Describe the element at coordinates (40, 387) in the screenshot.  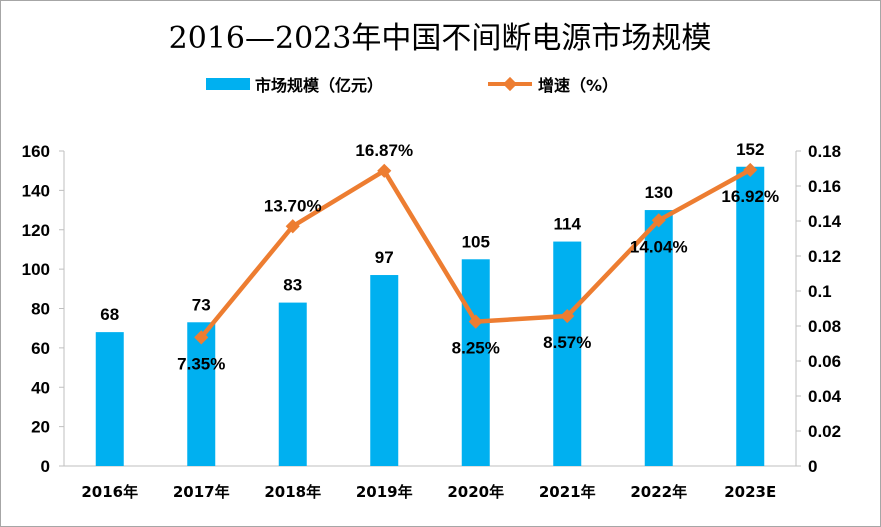
I see `left-tick-label: 40` at that location.